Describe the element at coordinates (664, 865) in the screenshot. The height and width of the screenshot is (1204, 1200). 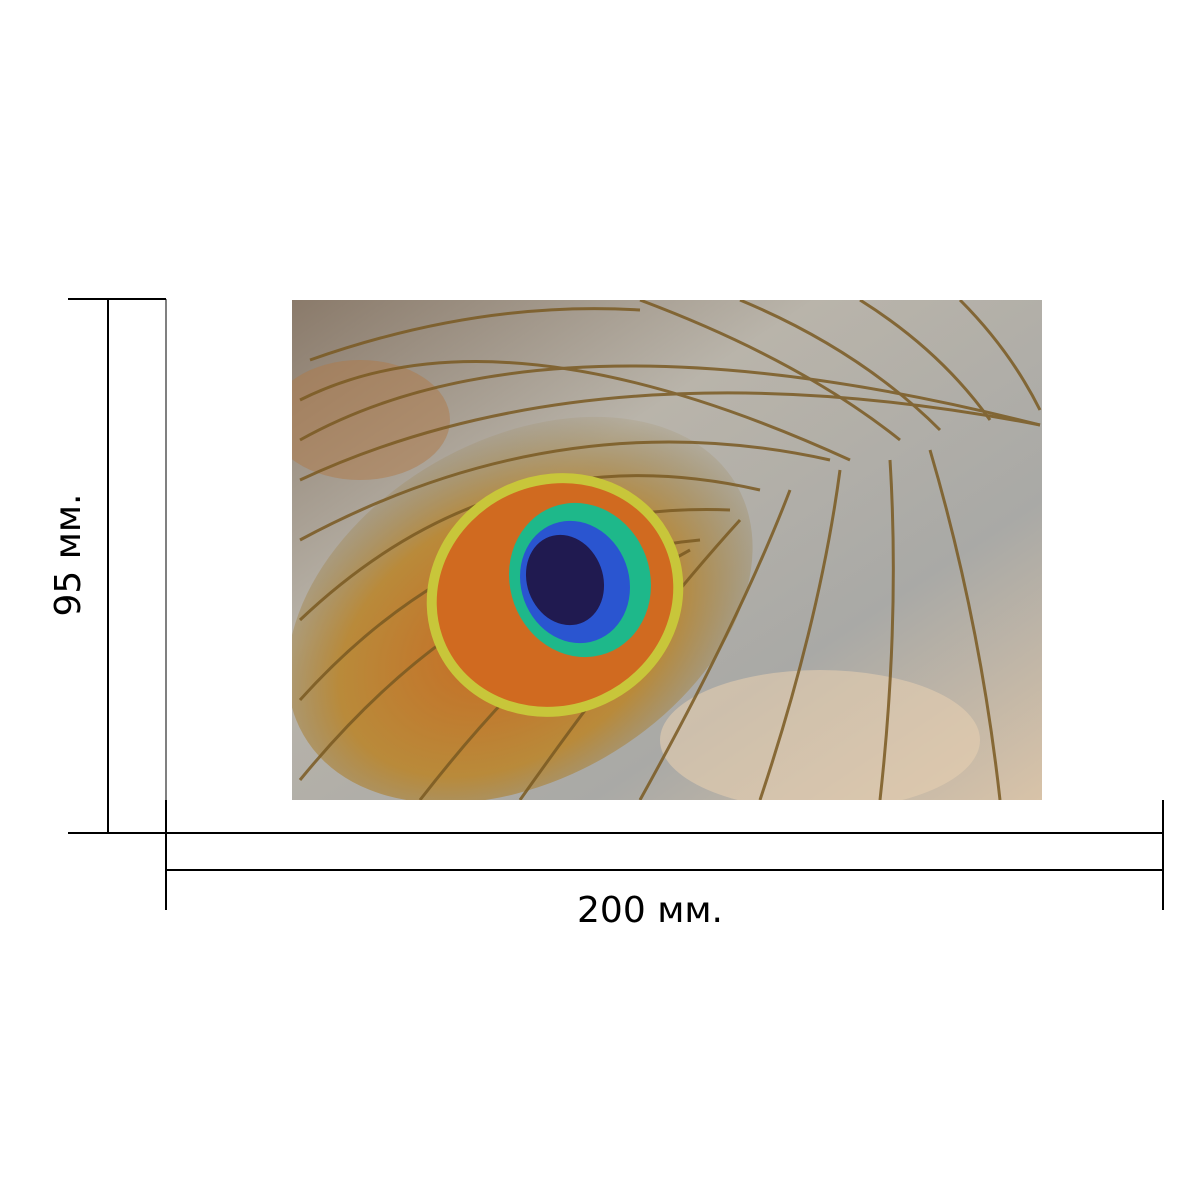
I see `width-dimension: 200 мм.` at that location.